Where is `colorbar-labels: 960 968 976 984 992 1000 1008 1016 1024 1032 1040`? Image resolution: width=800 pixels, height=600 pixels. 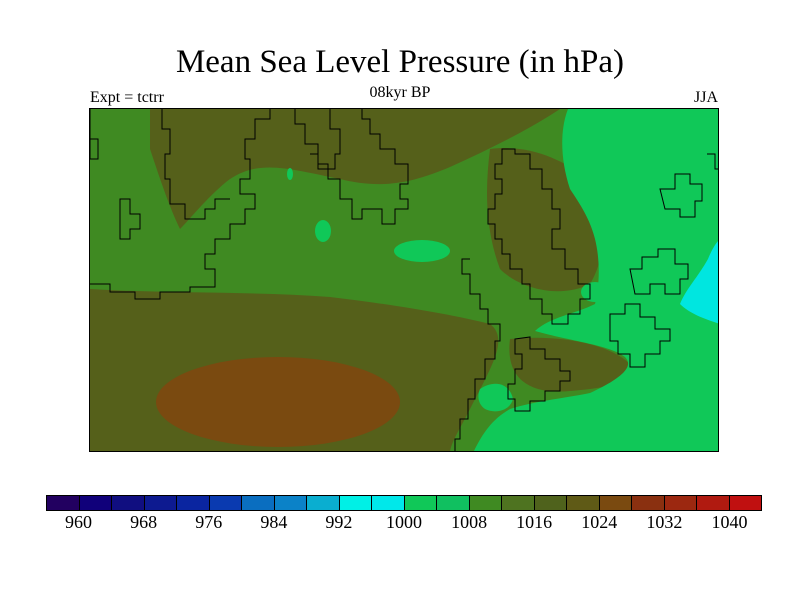 colorbar-labels: 960 968 976 984 992 1000 1008 1016 1024 1032 1040 is located at coordinates (400, 524).